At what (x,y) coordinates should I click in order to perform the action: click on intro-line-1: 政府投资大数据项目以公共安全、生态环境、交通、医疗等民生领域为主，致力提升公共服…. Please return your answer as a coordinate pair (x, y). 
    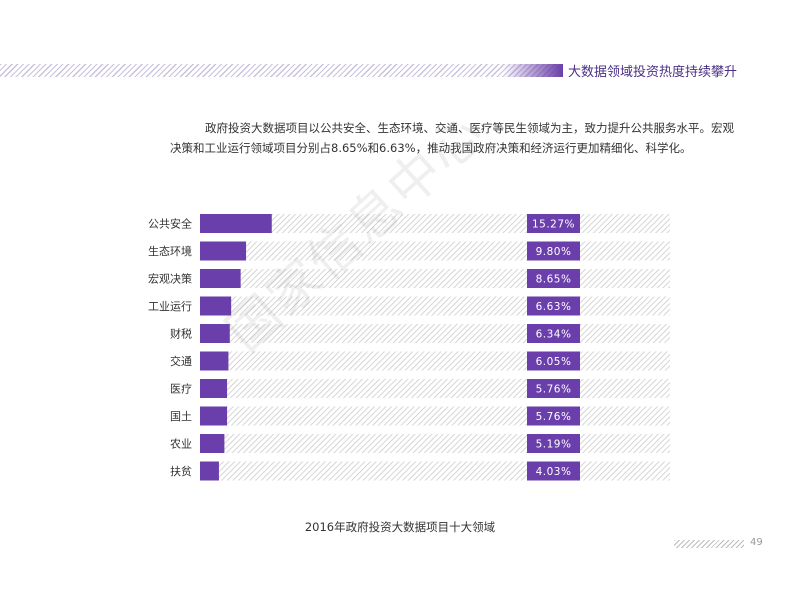
    Looking at the image, I should click on (469, 128).